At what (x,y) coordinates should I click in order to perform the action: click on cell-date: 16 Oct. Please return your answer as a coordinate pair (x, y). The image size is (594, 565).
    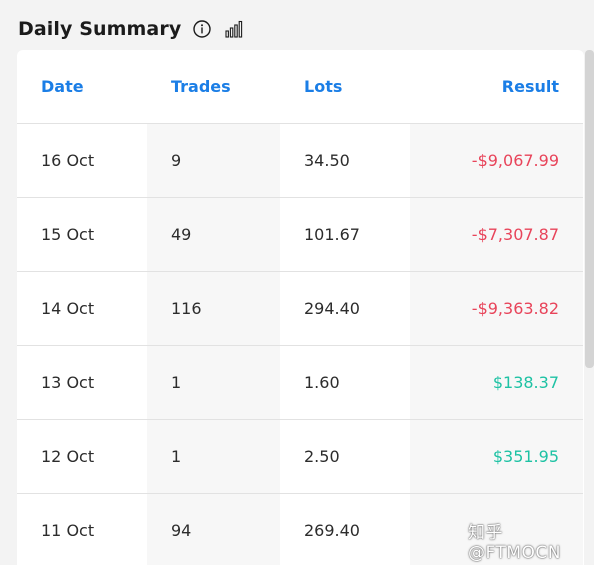
    Looking at the image, I should click on (82, 160).